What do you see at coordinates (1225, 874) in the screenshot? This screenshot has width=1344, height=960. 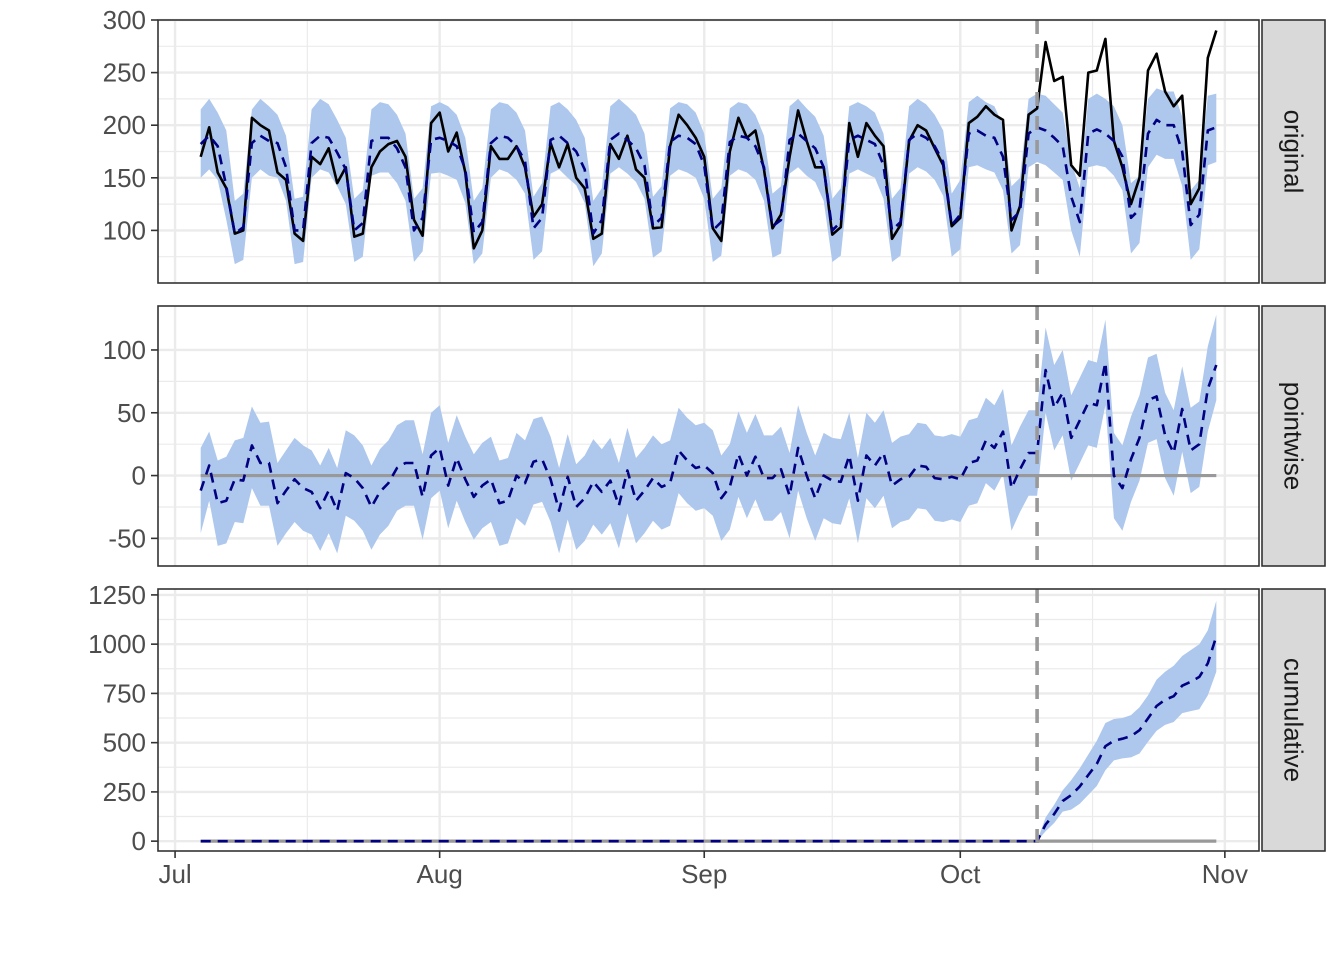 I see `x-tick-label: Nov` at bounding box center [1225, 874].